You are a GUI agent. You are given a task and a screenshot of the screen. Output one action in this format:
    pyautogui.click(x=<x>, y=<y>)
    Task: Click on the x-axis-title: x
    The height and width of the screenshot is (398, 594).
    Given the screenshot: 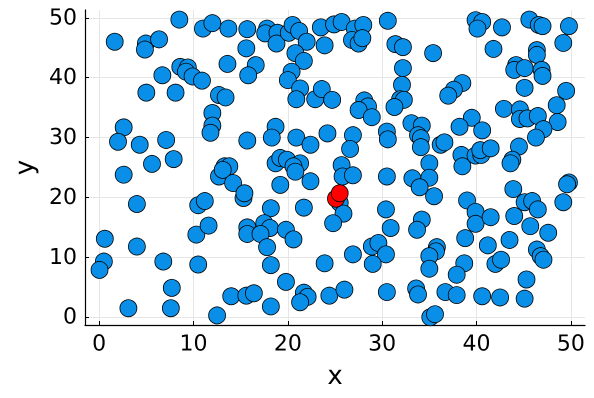 What is the action you would take?
    pyautogui.click(x=335, y=376)
    